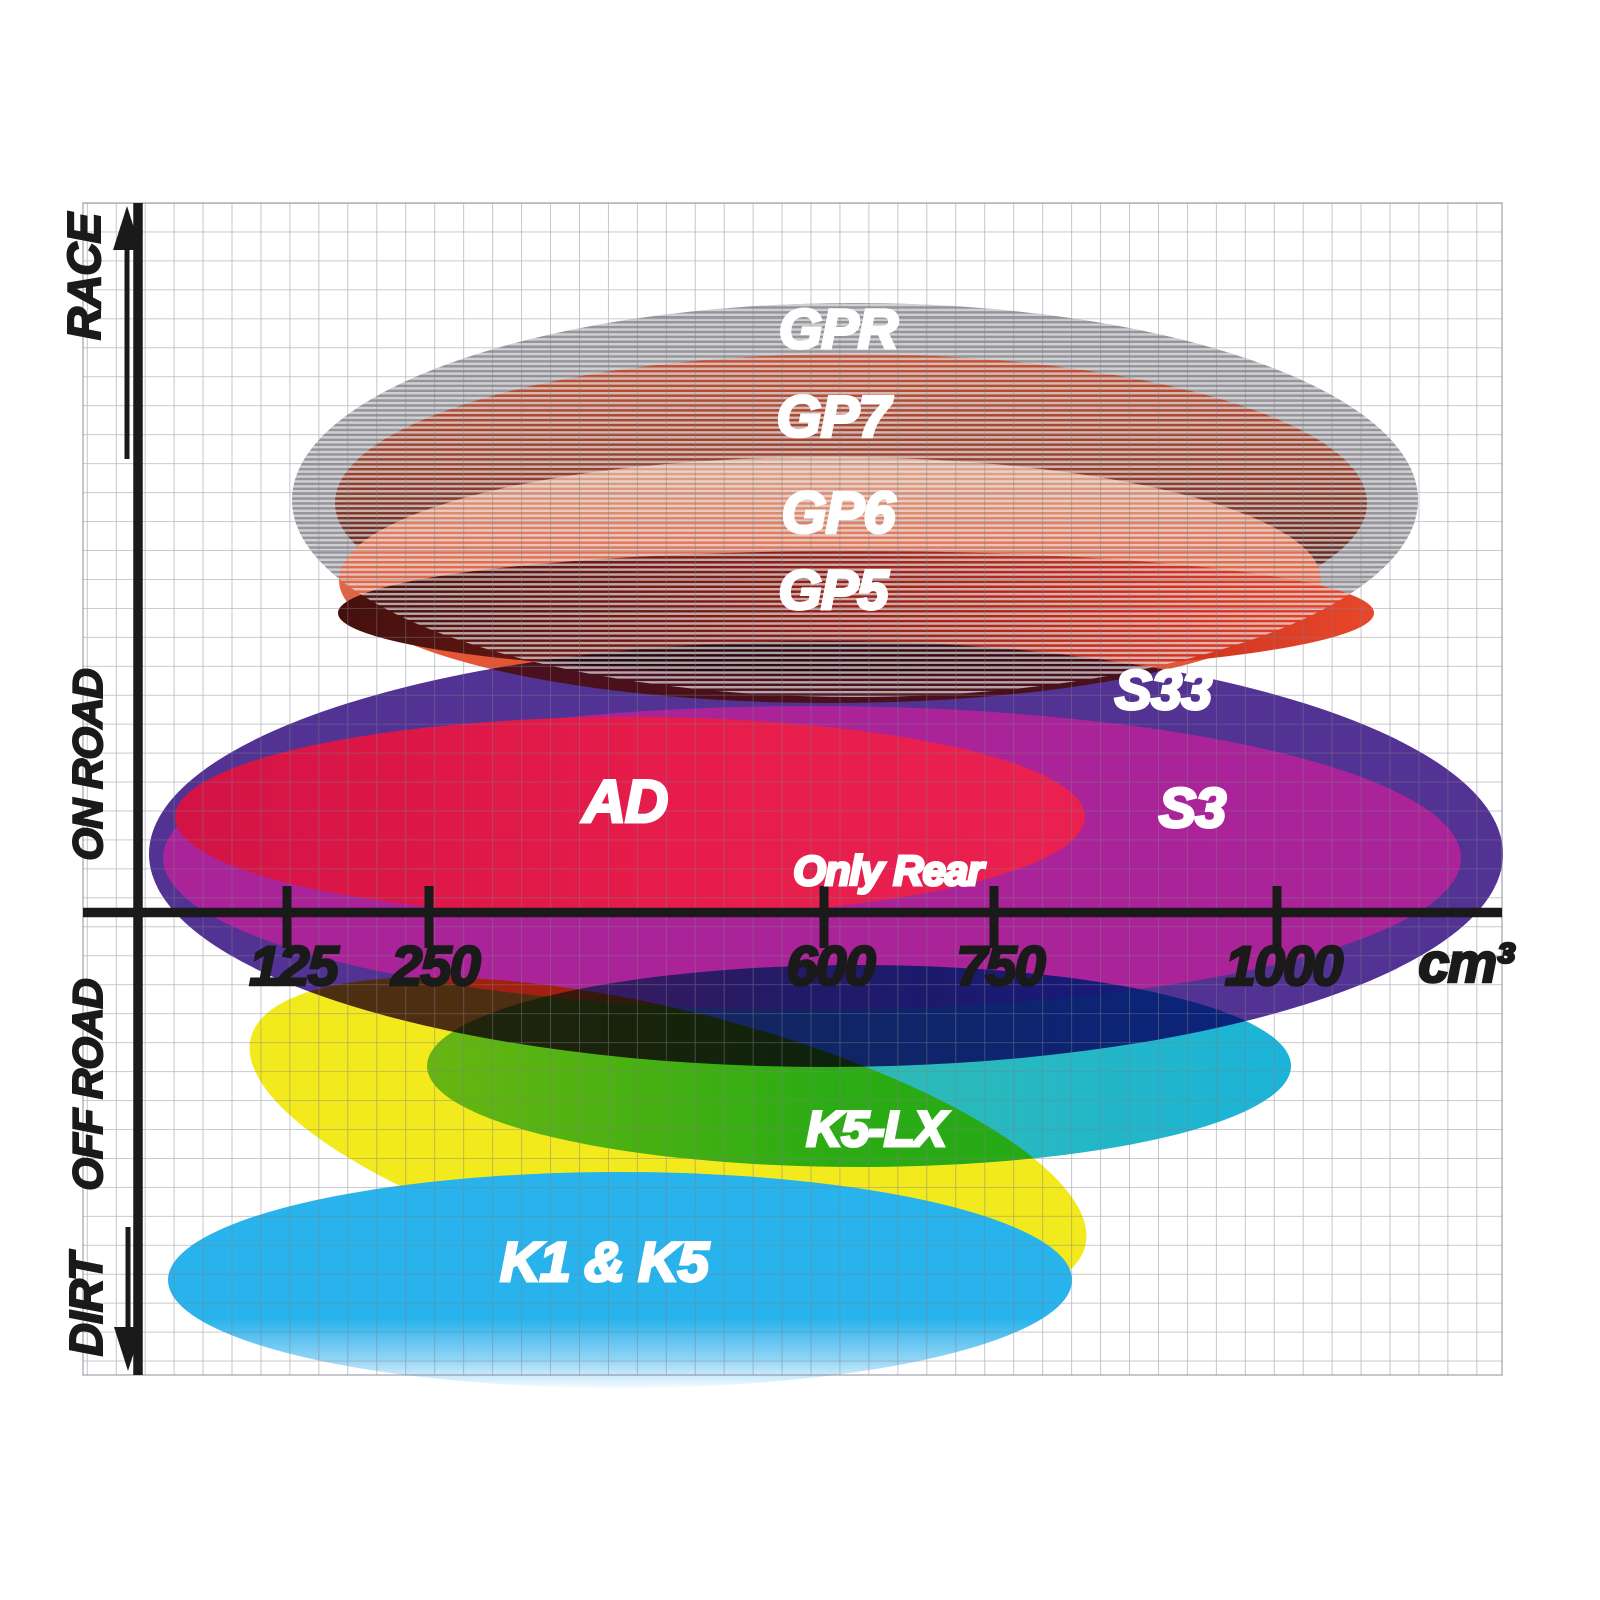  Describe the element at coordinates (87, 765) in the screenshot. I see `y-axis-label-on-road: ON ROAD` at that location.